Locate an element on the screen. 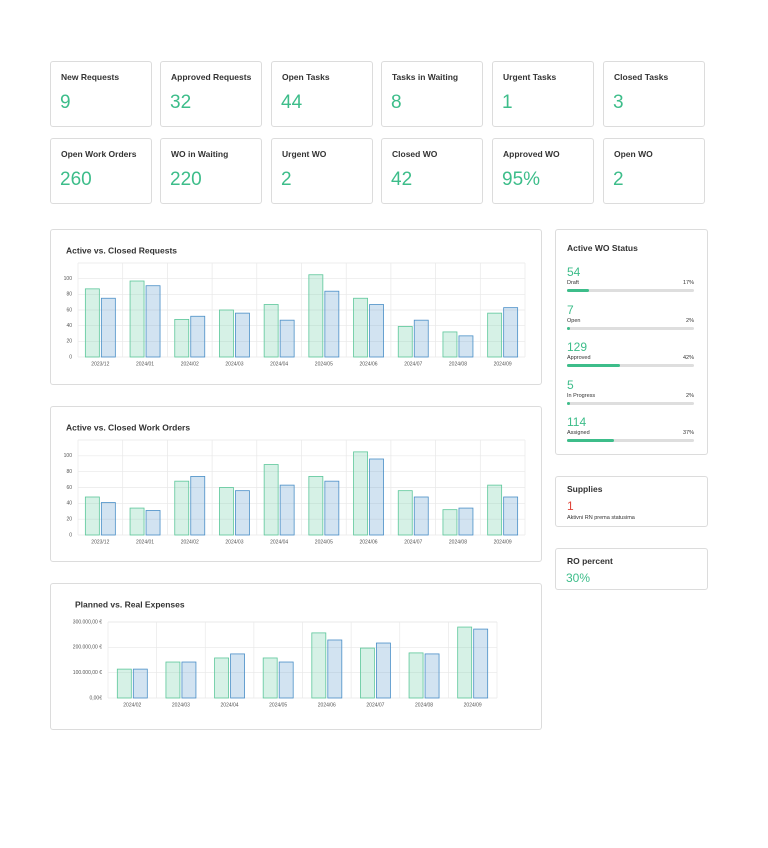 Image resolution: width=768 pixels, height=848 pixels. stat-value: 1 is located at coordinates (507, 102).